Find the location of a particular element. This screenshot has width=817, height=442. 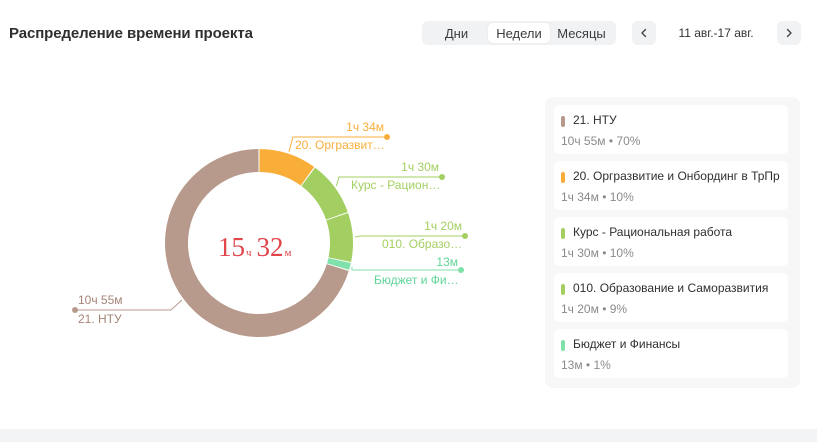

legend-item-name: 21. НТУ is located at coordinates (595, 120).